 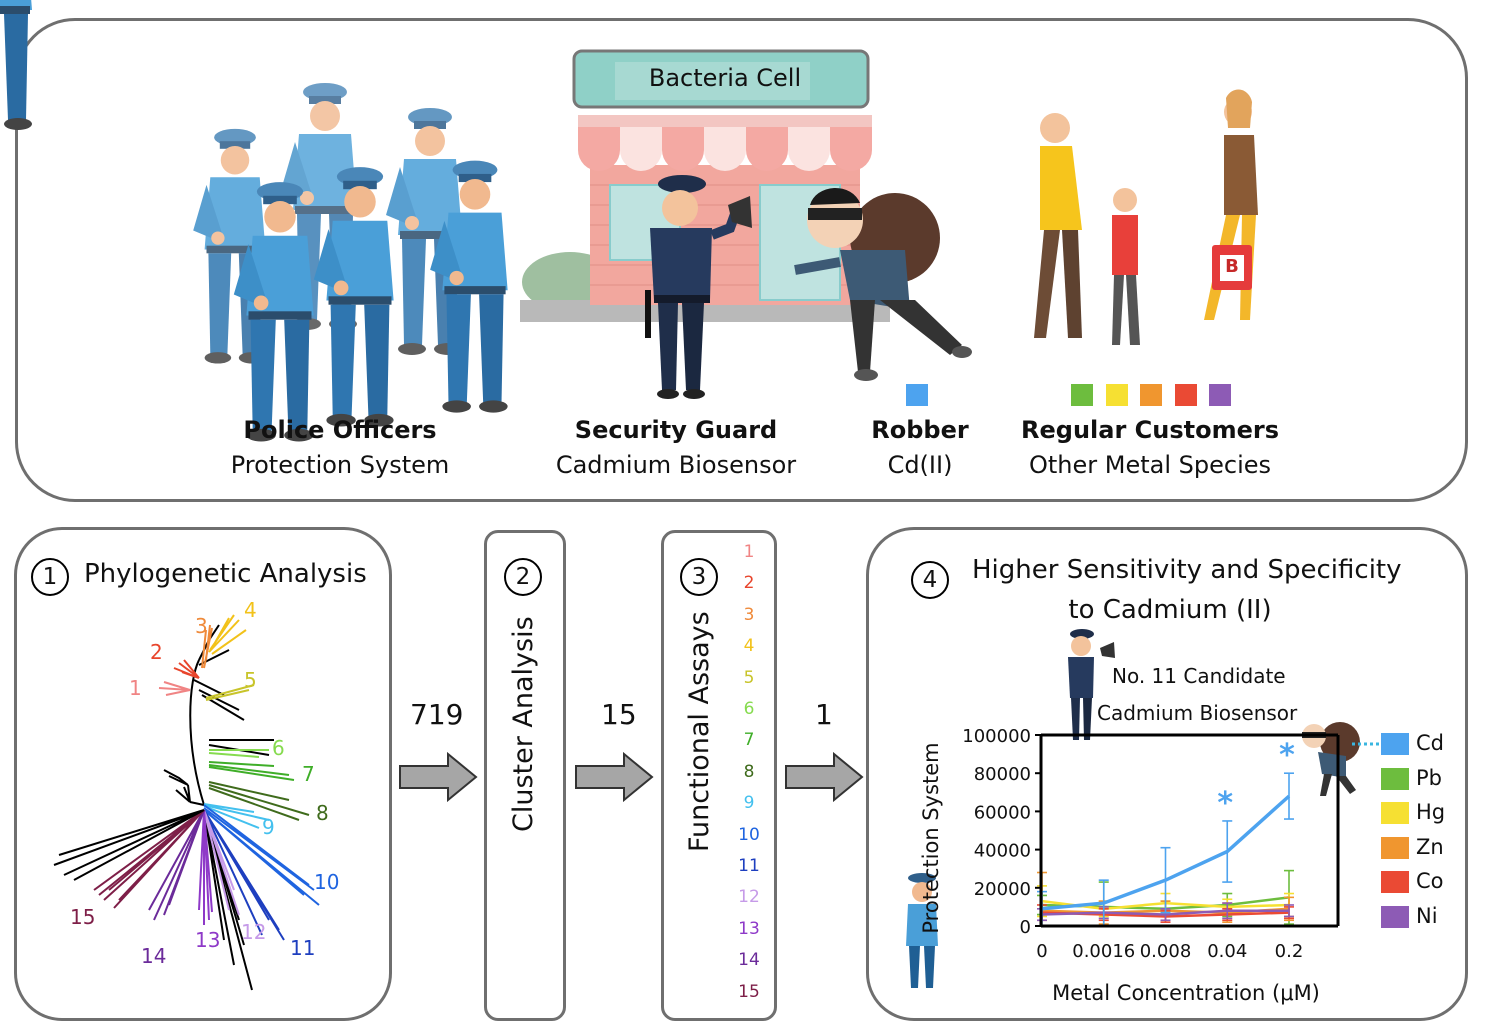 I want to click on guard-figure-small, so click(x=1091, y=684).